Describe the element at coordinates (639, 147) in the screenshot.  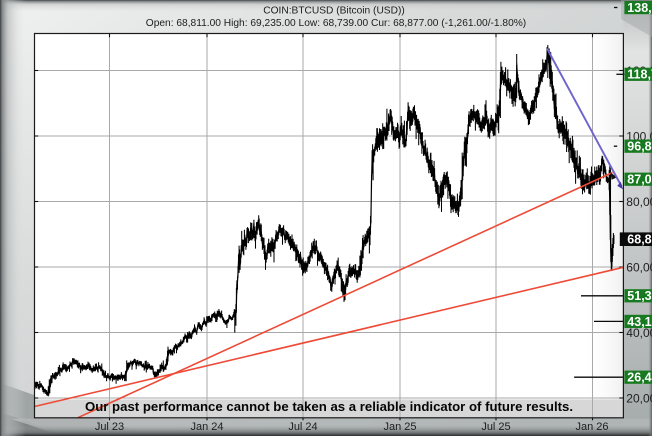
I see `svg-text: 96,86` at that location.